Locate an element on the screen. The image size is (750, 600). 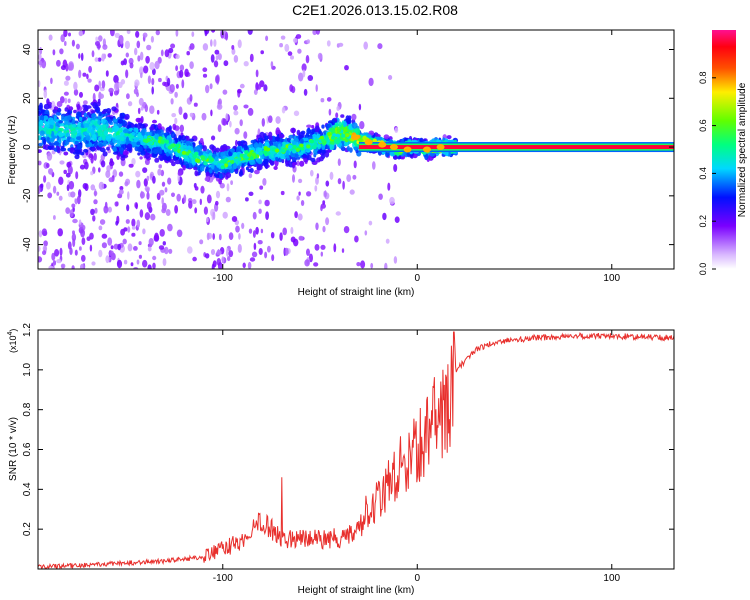
spectrogram-x-label: Height of straight line (km) is located at coordinates (356, 292).